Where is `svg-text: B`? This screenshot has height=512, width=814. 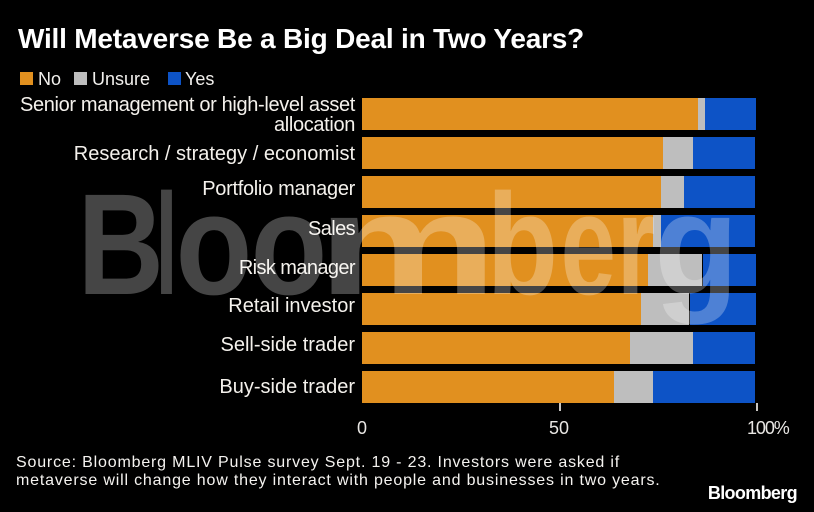 svg-text: B is located at coordinates (121, 245).